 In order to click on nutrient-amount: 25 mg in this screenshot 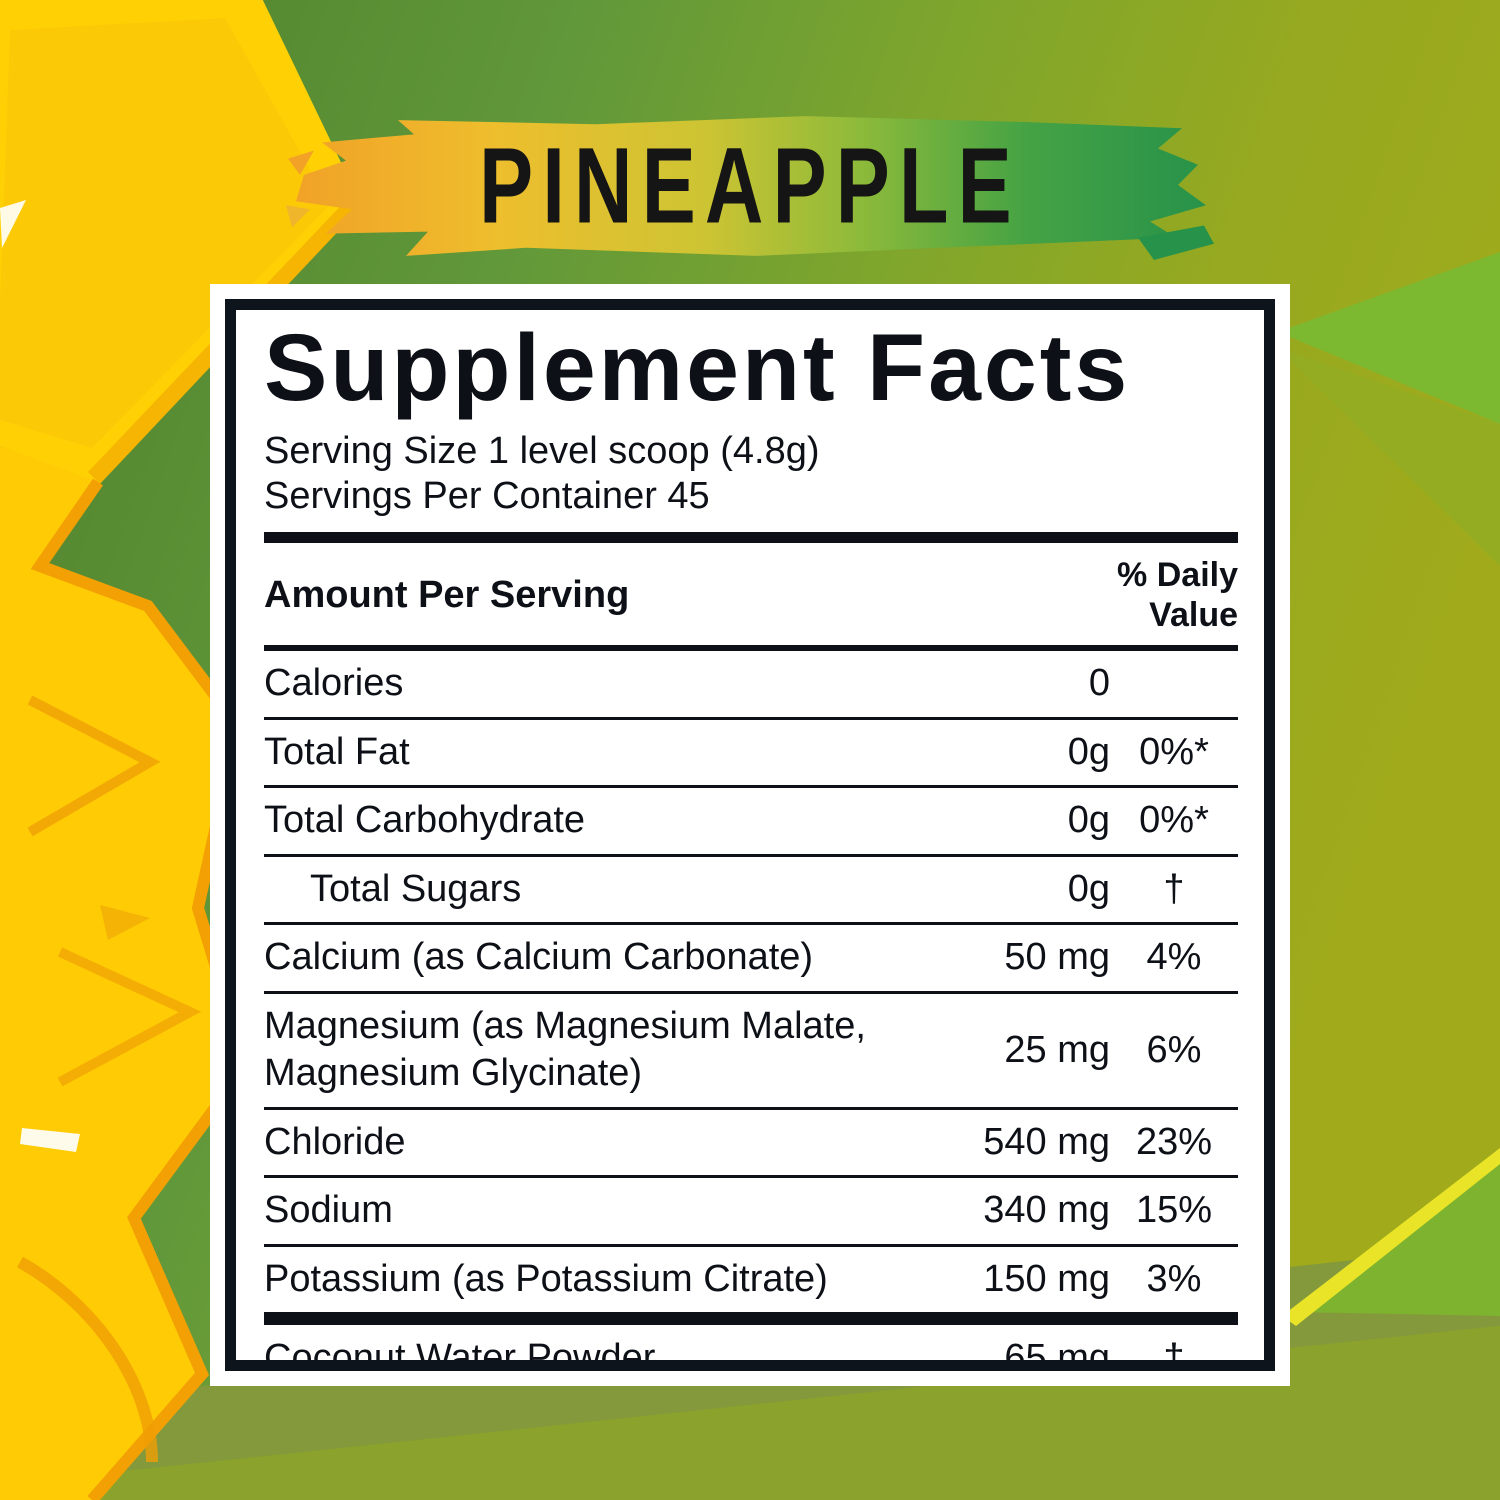, I will do `click(1057, 1049)`.